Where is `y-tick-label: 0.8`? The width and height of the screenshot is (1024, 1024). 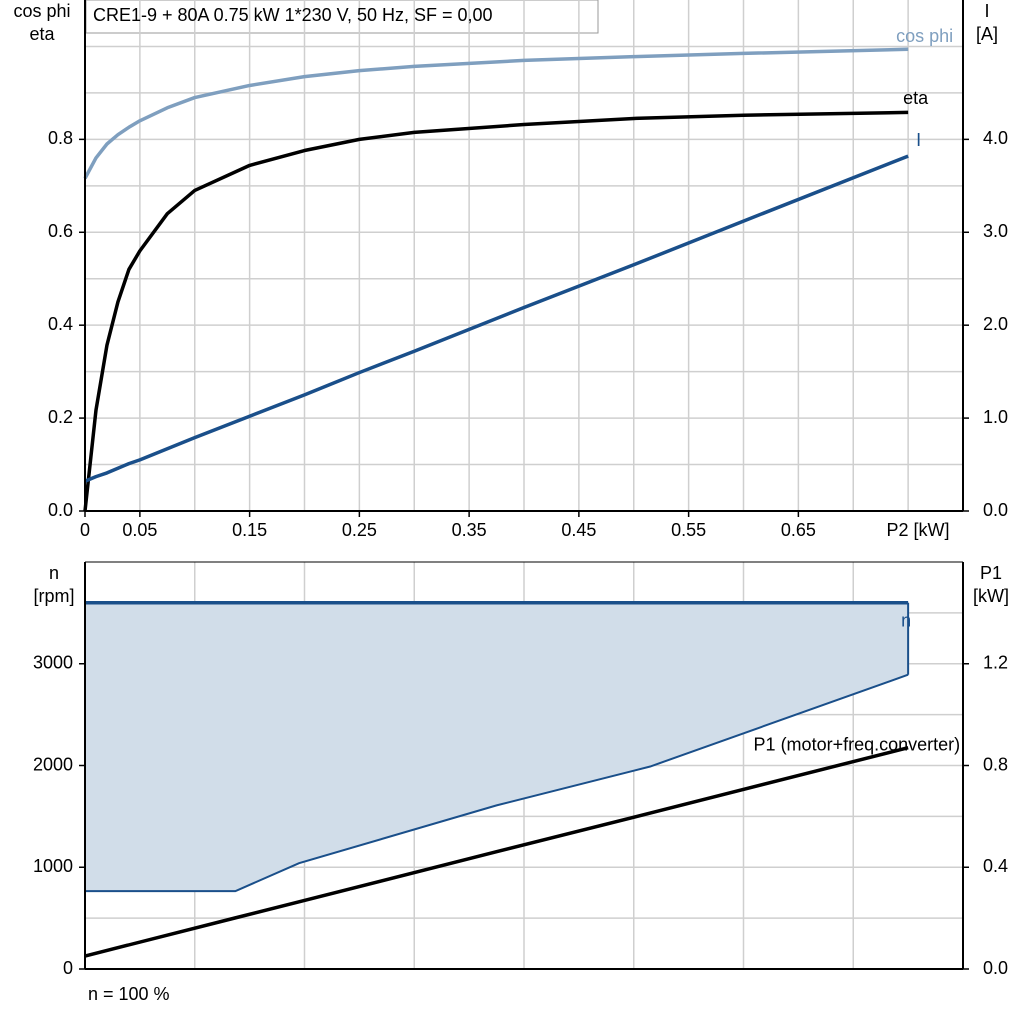
y-tick-label: 0.8 is located at coordinates (60, 138).